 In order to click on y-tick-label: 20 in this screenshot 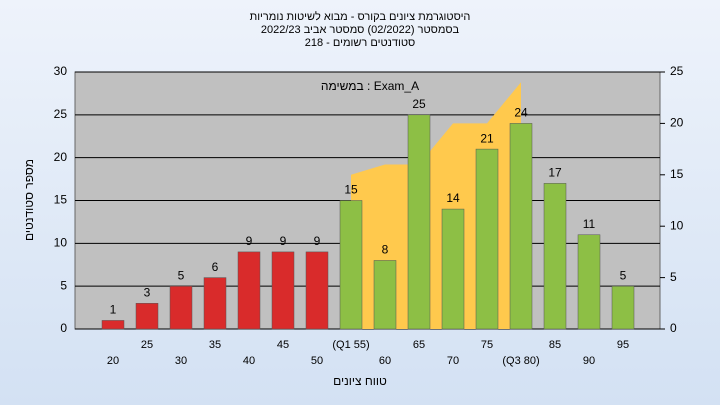, I will do `click(61, 157)`.